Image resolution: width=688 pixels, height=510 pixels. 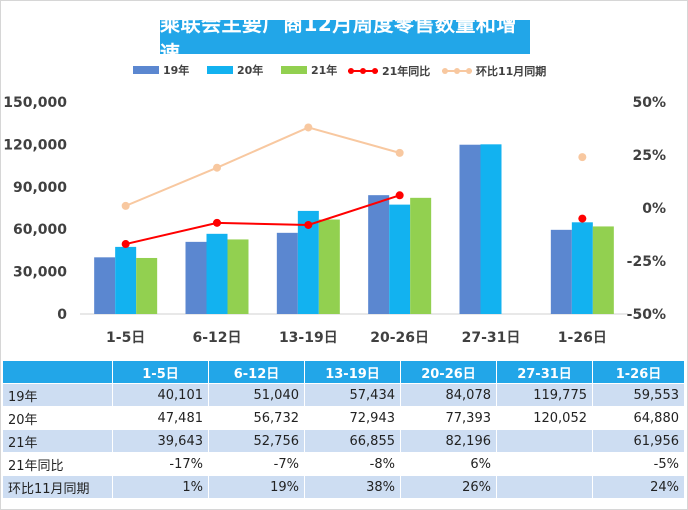 I want to click on table-row: 21年同比 -17% -7% -8% 6% -5%, so click(x=343, y=464).